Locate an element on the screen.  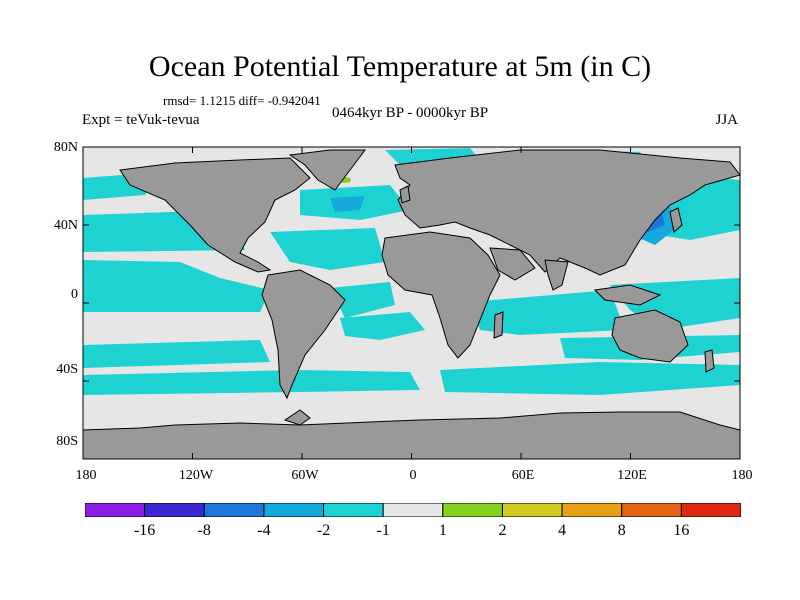
land-madagascar is located at coordinates (498, 325).